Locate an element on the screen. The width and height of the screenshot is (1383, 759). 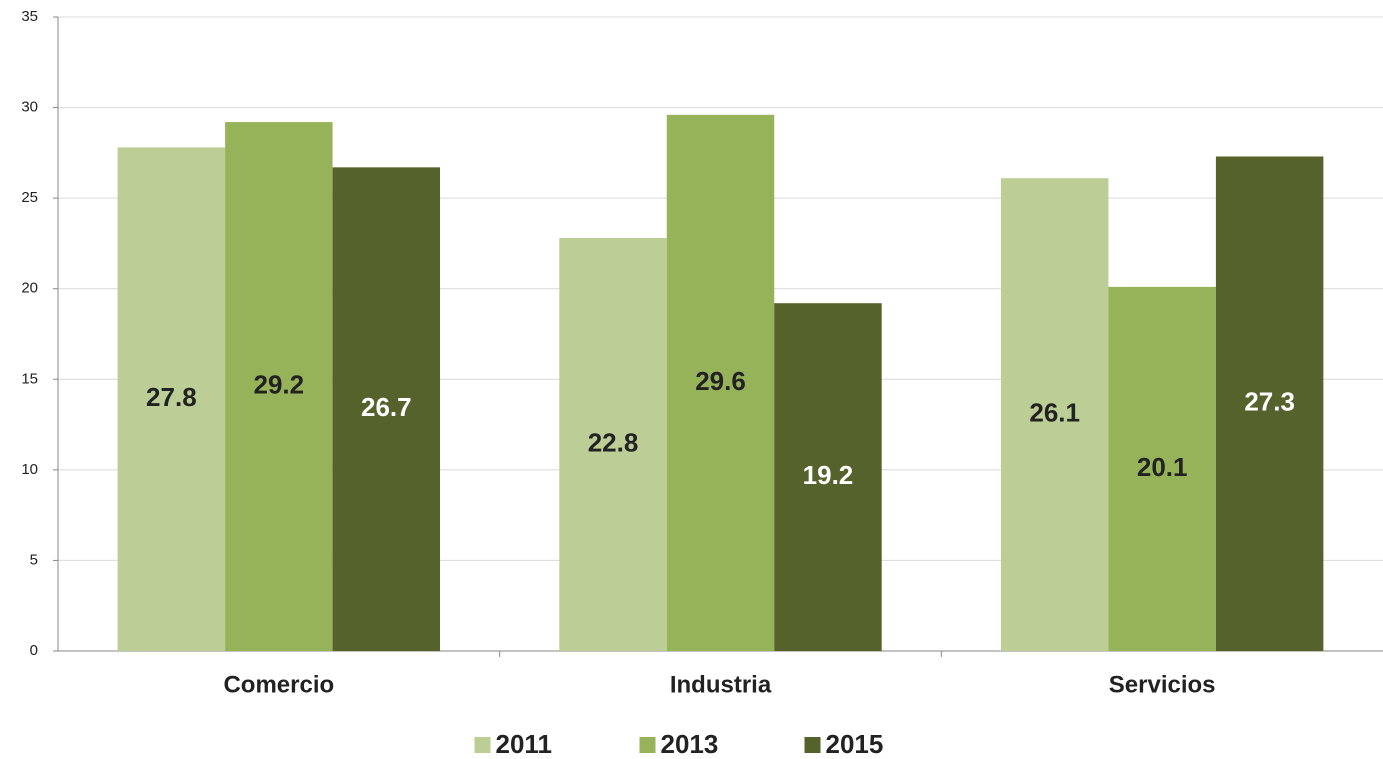
data-label: 27.3 is located at coordinates (1269, 402).